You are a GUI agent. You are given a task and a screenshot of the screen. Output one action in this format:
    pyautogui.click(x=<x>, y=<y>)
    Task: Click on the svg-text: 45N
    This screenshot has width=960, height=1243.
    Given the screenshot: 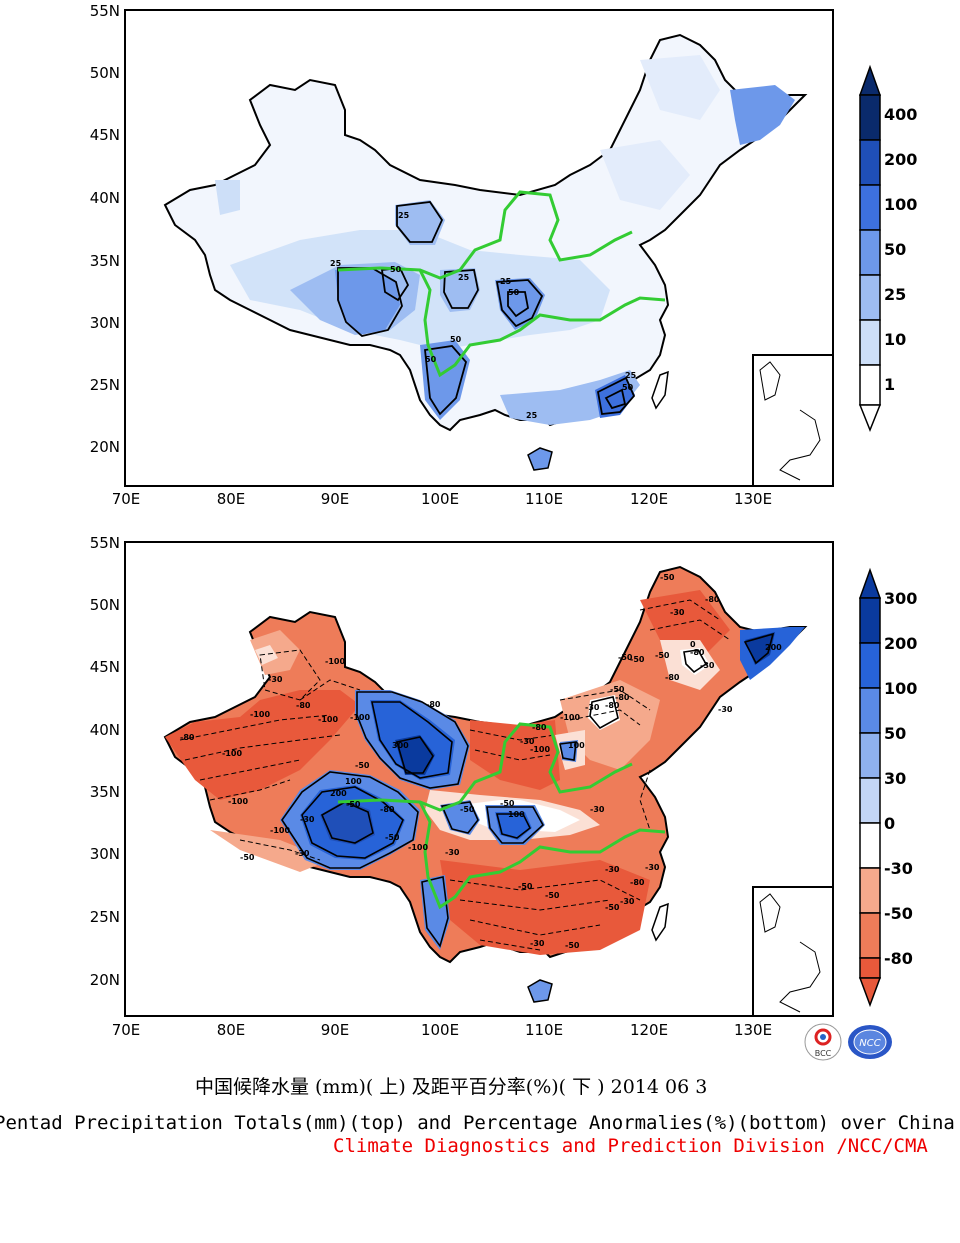 What is the action you would take?
    pyautogui.click(x=105, y=667)
    